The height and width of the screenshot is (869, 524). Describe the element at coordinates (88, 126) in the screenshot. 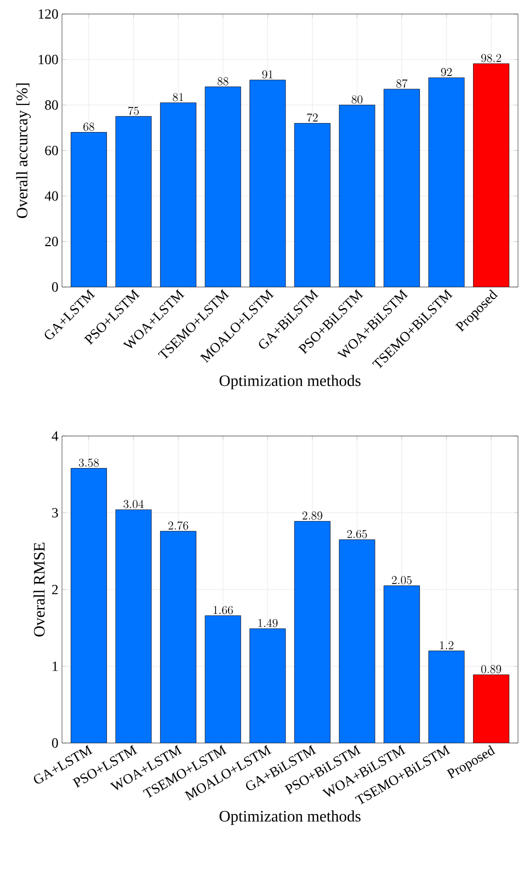

I see `data-label: 68` at that location.